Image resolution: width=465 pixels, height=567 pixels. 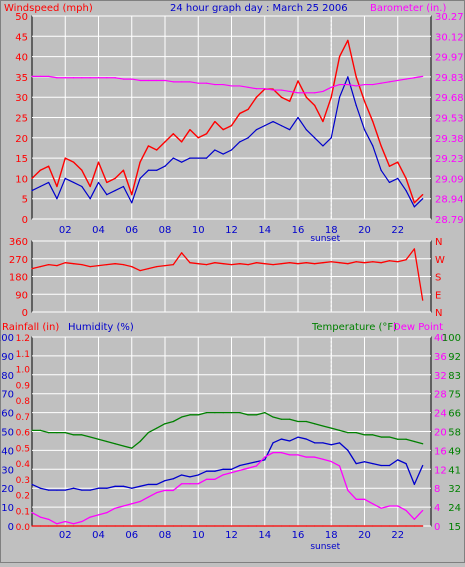 What do you see at coordinates (227, 463) in the screenshot?
I see `humidity-line` at bounding box center [227, 463].